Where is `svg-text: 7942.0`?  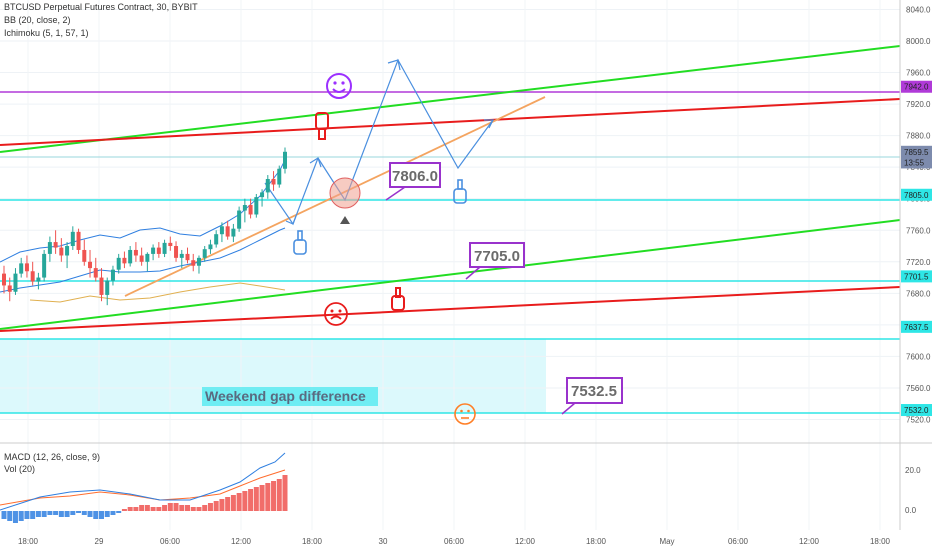 svg-text: 7942.0 is located at coordinates (916, 87).